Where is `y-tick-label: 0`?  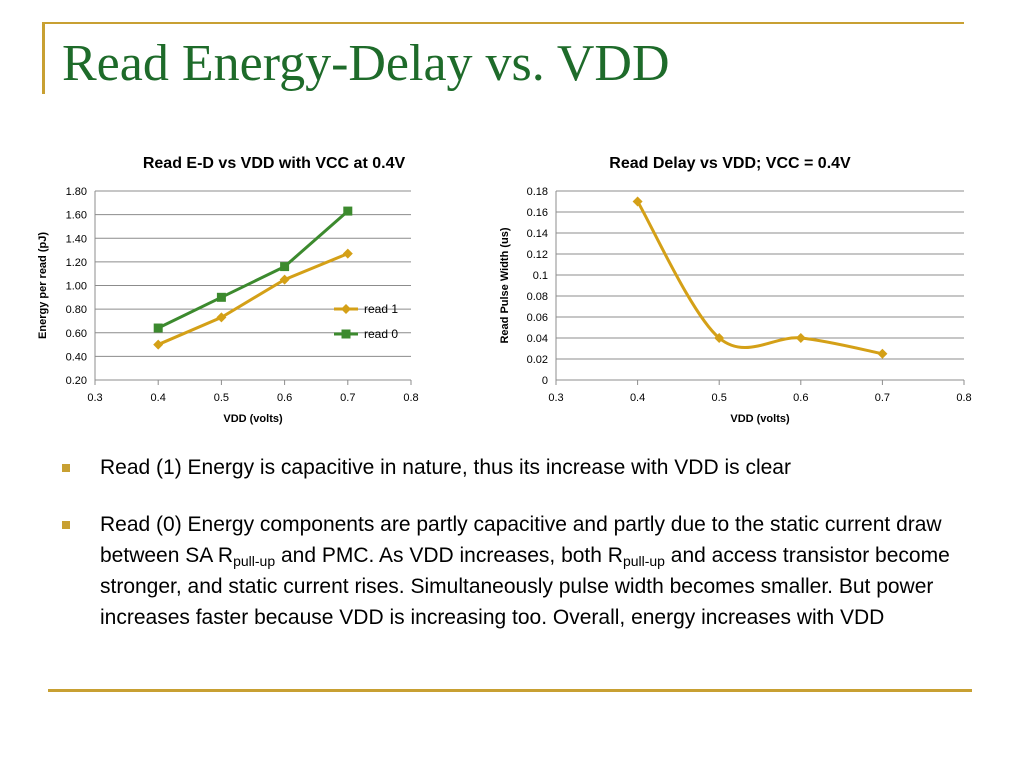 y-tick-label: 0 is located at coordinates (545, 381).